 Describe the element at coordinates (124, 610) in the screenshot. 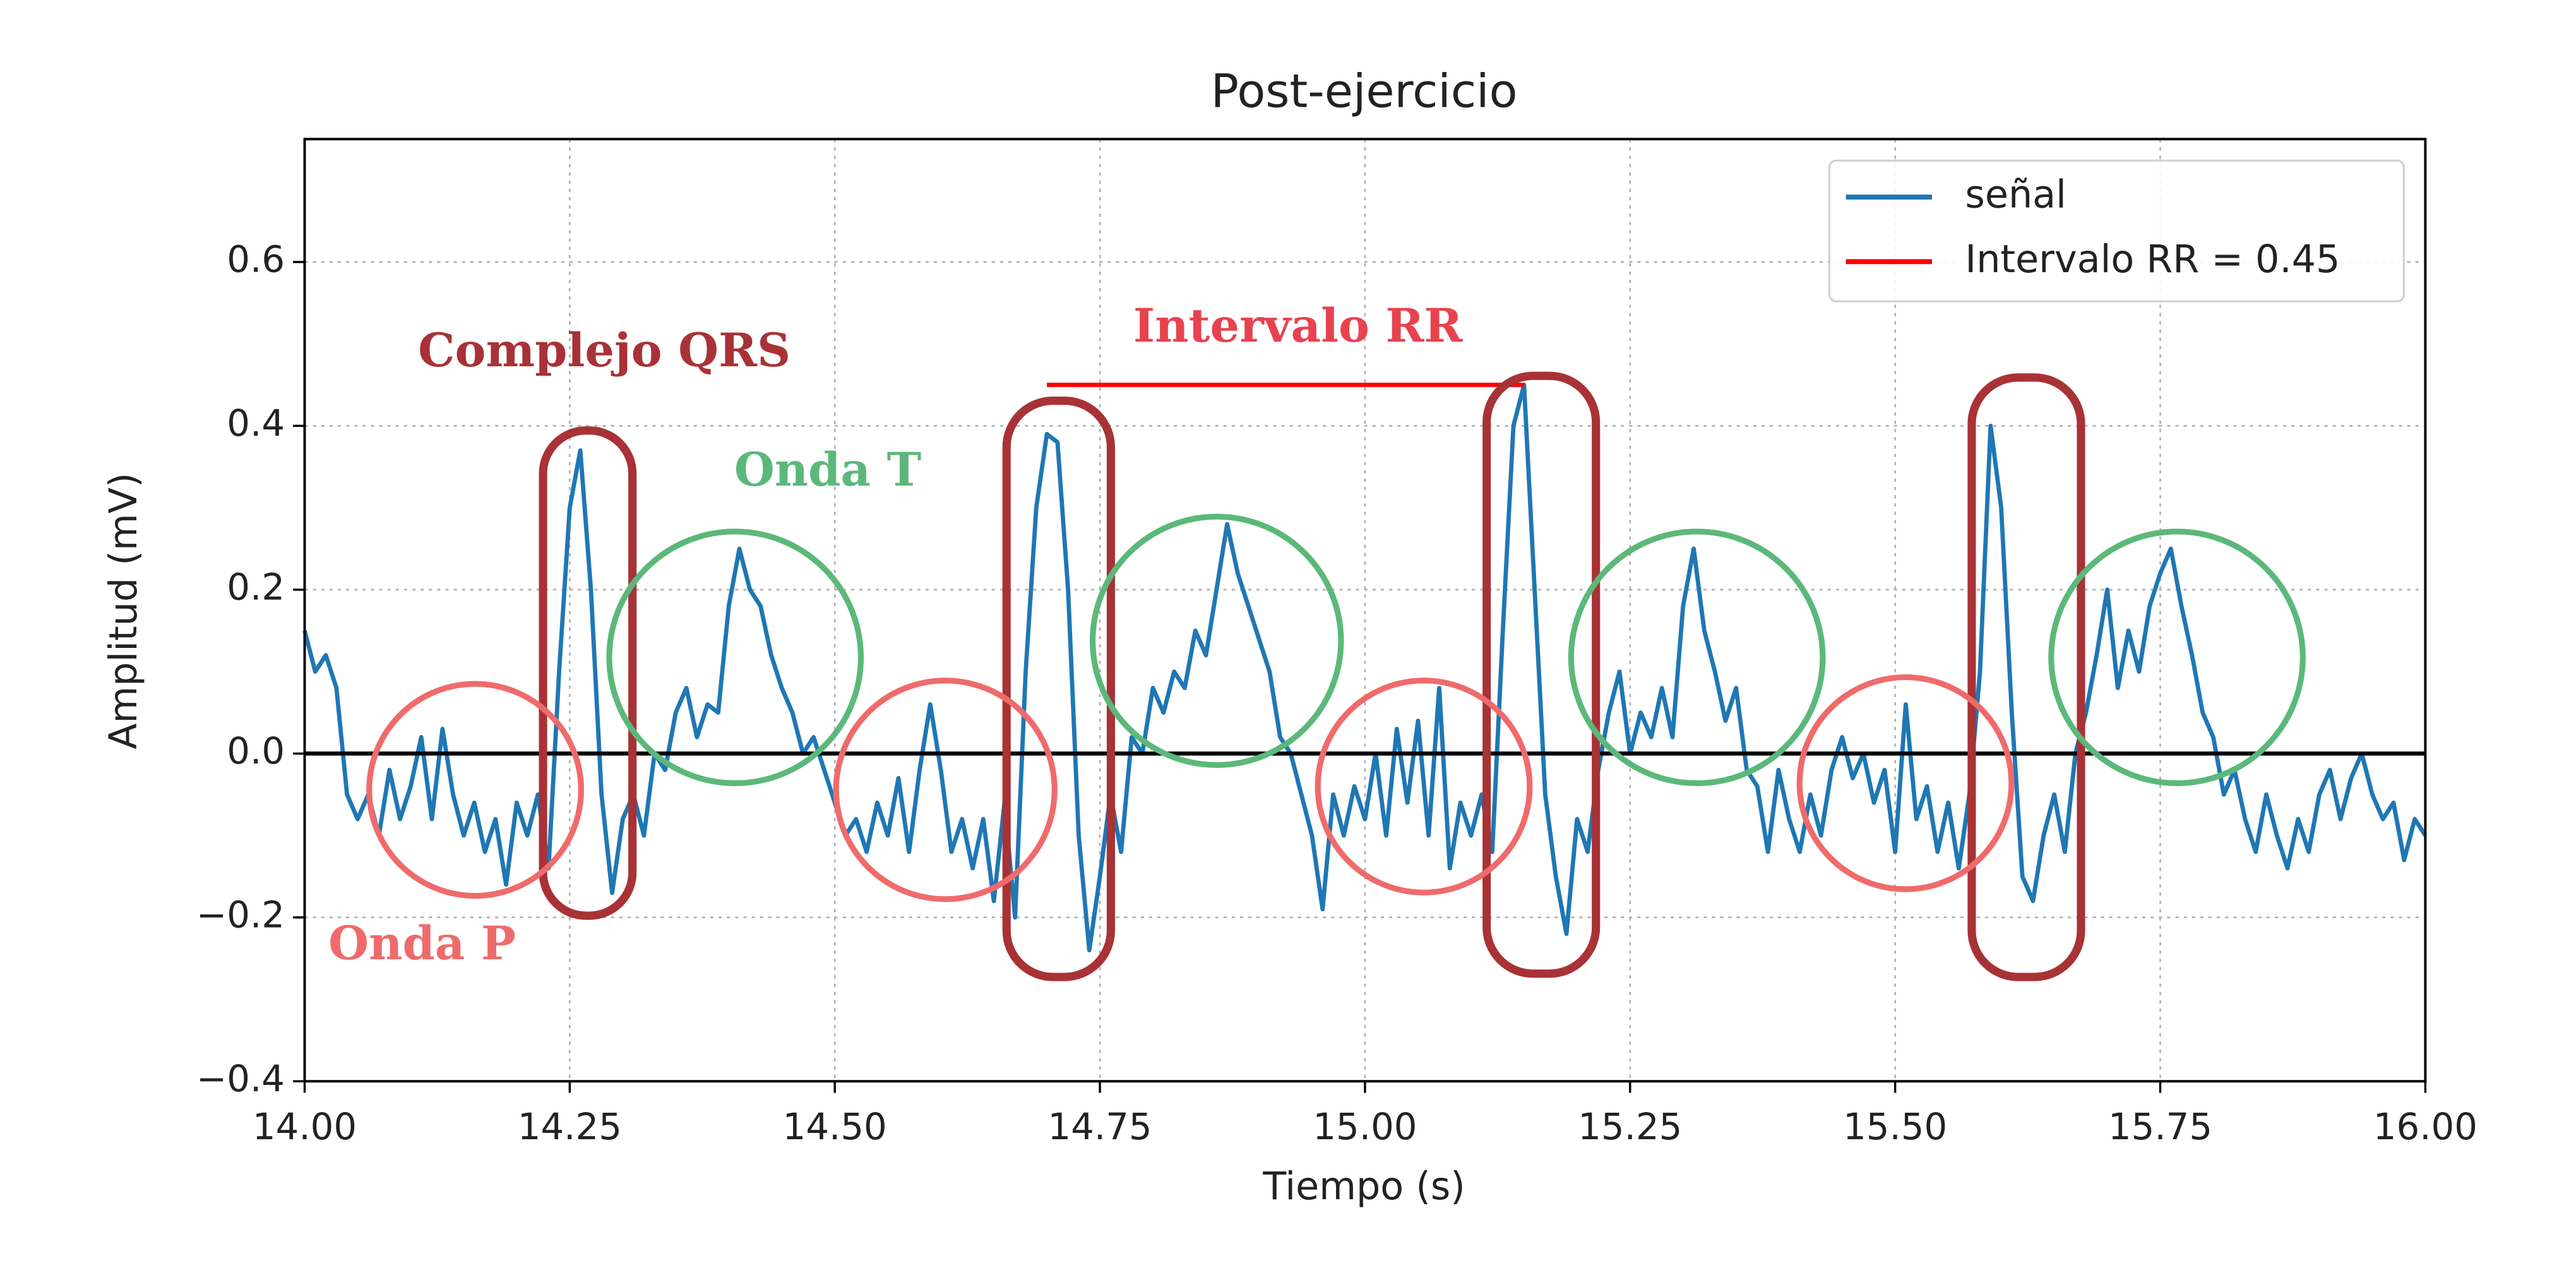

I see `y-axis-label: Amplitud (mV)` at that location.